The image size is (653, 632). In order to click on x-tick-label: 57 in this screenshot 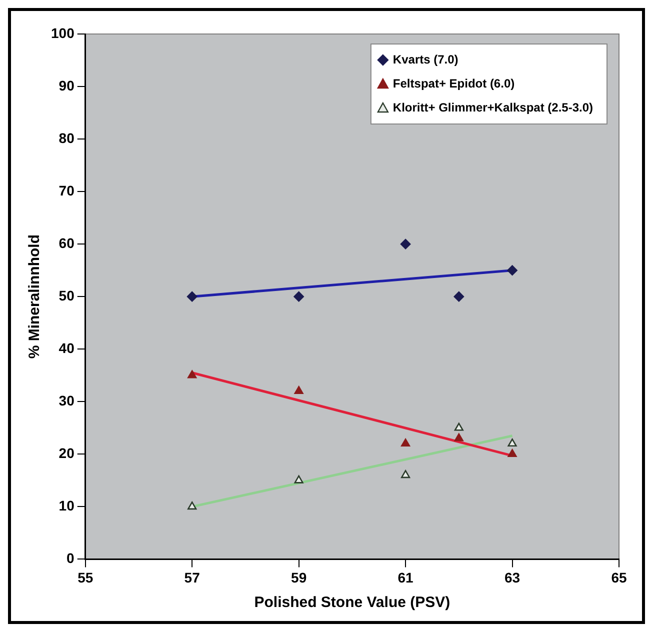, I will do `click(192, 577)`.